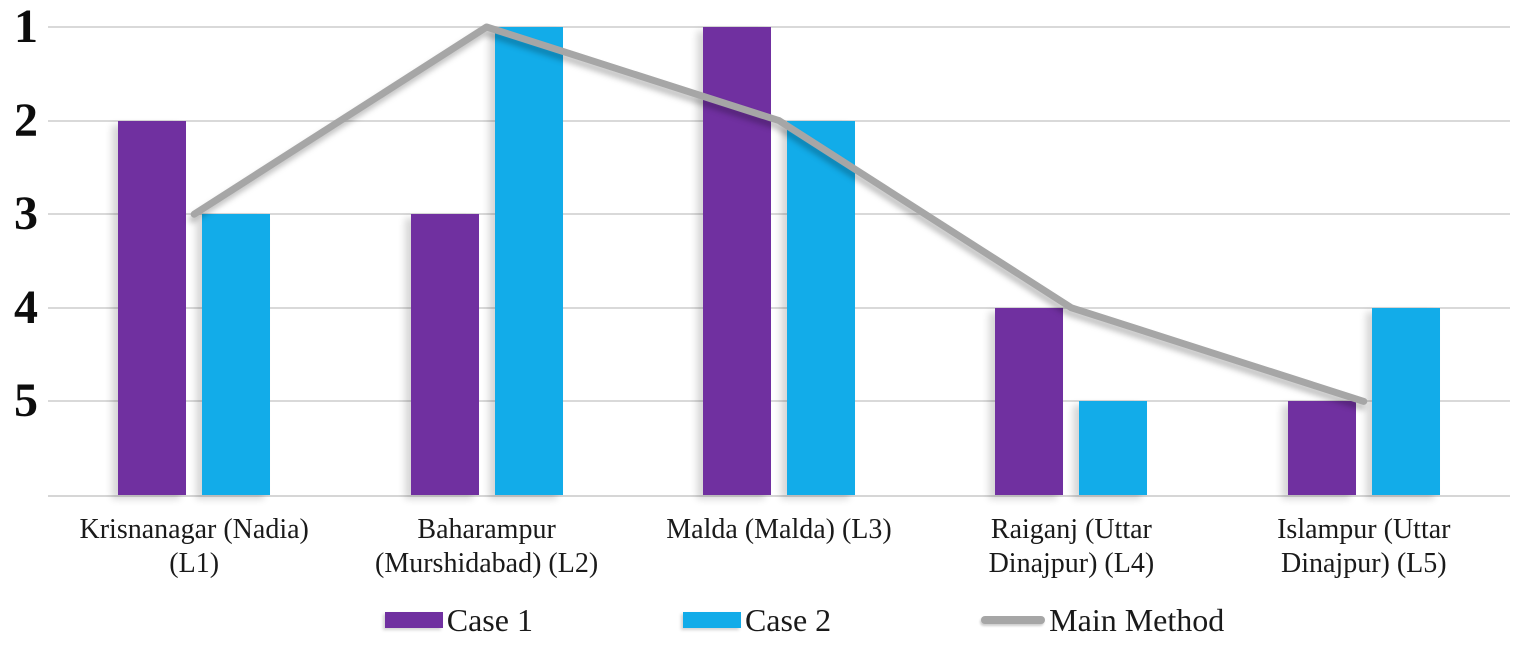 This screenshot has width=1529, height=652. Describe the element at coordinates (1071, 529) in the screenshot. I see `category-label-line: Raiganj (Uttar` at that location.